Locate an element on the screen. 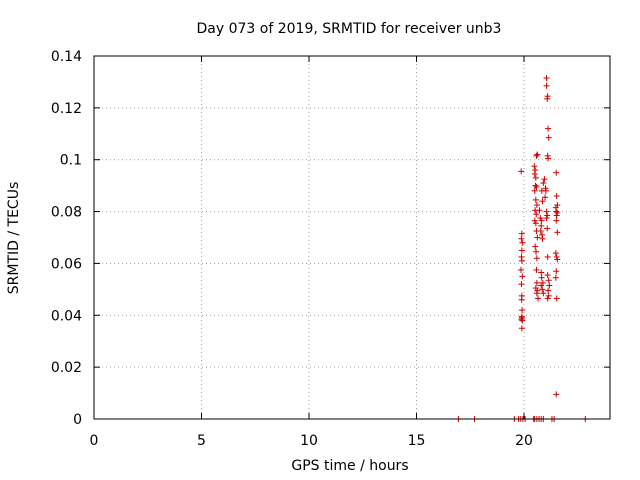 This screenshot has height=480, width=640. y-tick-label: 0.14 is located at coordinates (66, 57).